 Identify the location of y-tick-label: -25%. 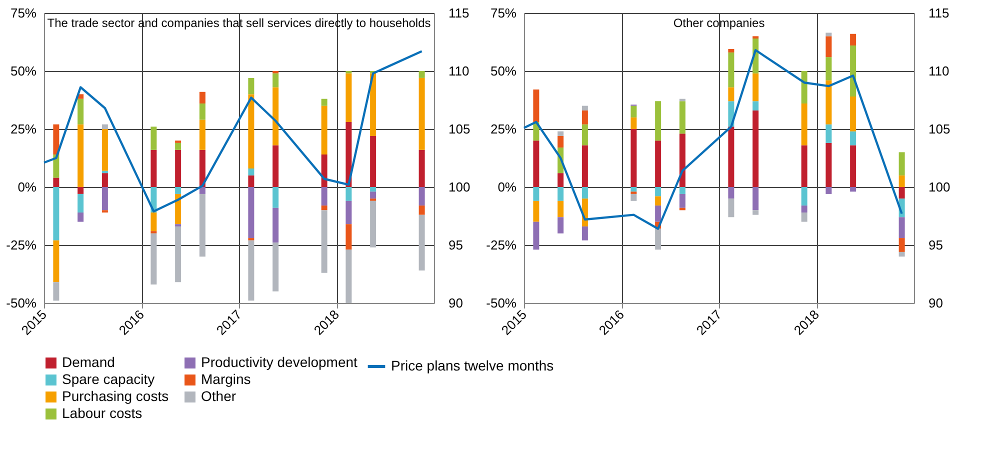
(21, 245).